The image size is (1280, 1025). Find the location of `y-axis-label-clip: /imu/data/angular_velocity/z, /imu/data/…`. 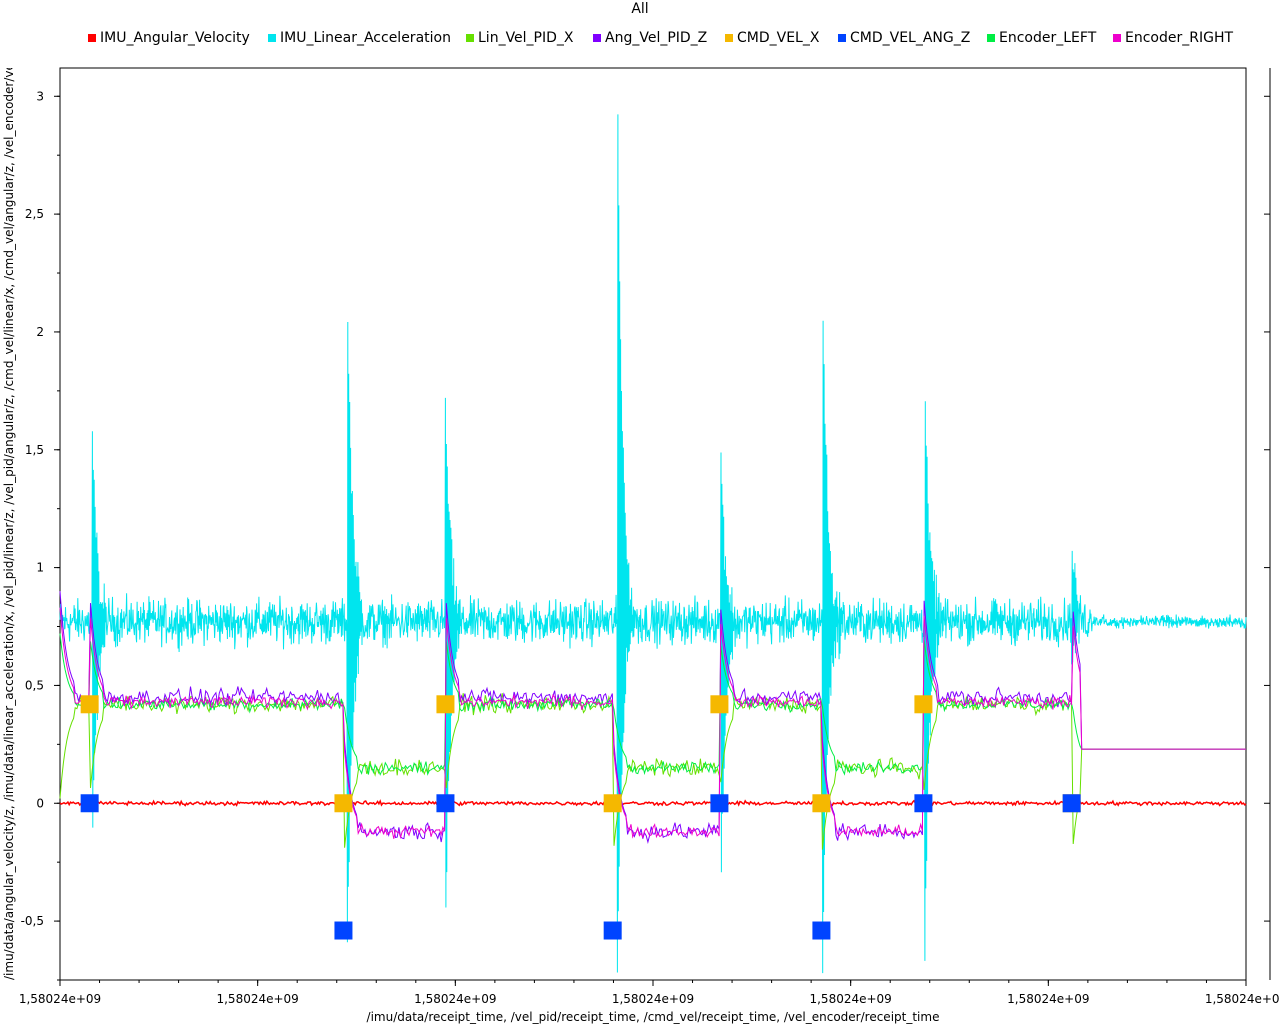

y-axis-label-clip: /imu/data/angular_velocity/z, /imu/data/… is located at coordinates (9, 524).